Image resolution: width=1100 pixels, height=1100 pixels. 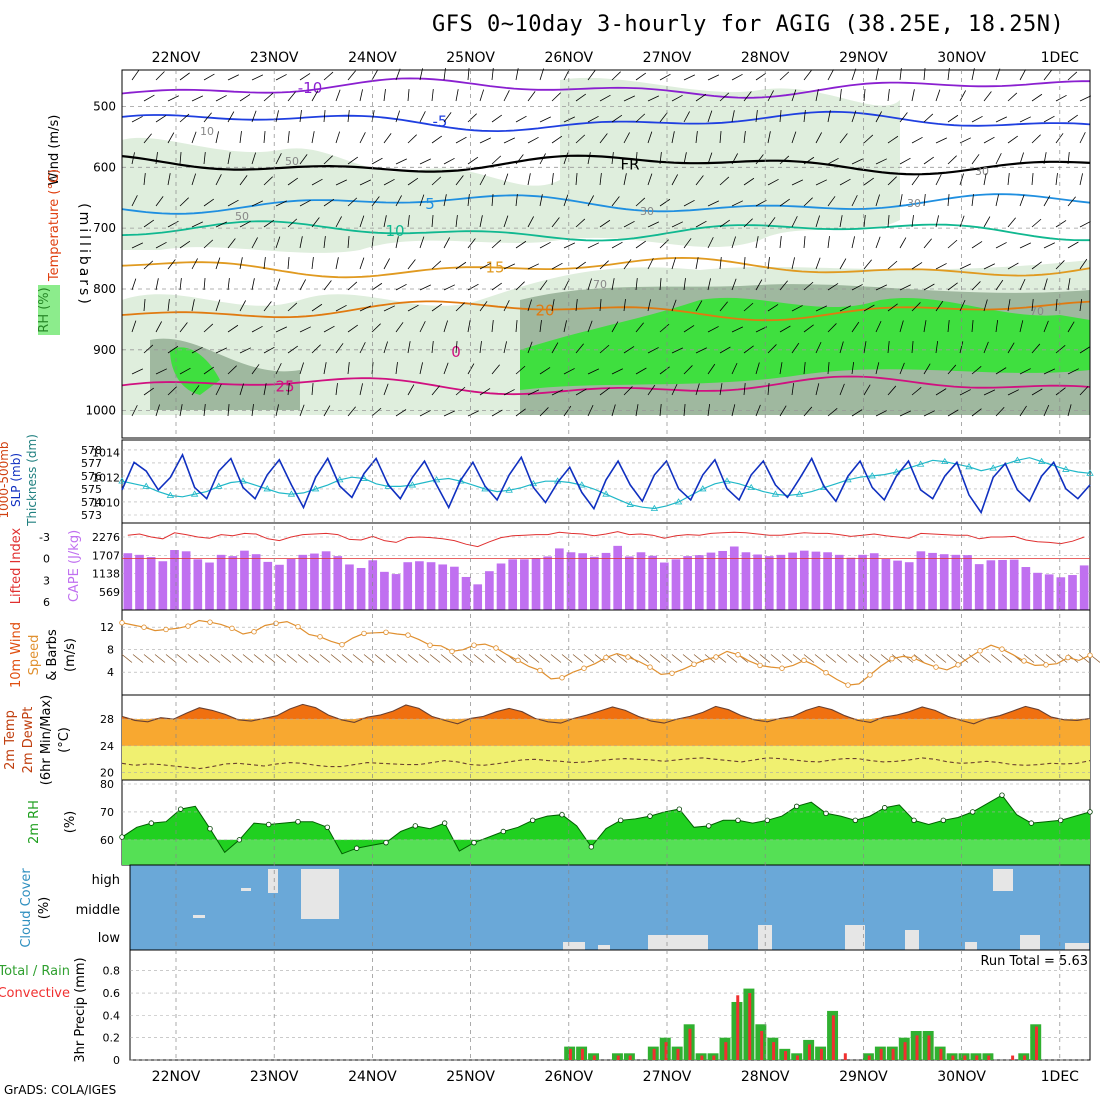 I want to click on lifted-ylabel: Lifted Index, so click(x=16, y=565).